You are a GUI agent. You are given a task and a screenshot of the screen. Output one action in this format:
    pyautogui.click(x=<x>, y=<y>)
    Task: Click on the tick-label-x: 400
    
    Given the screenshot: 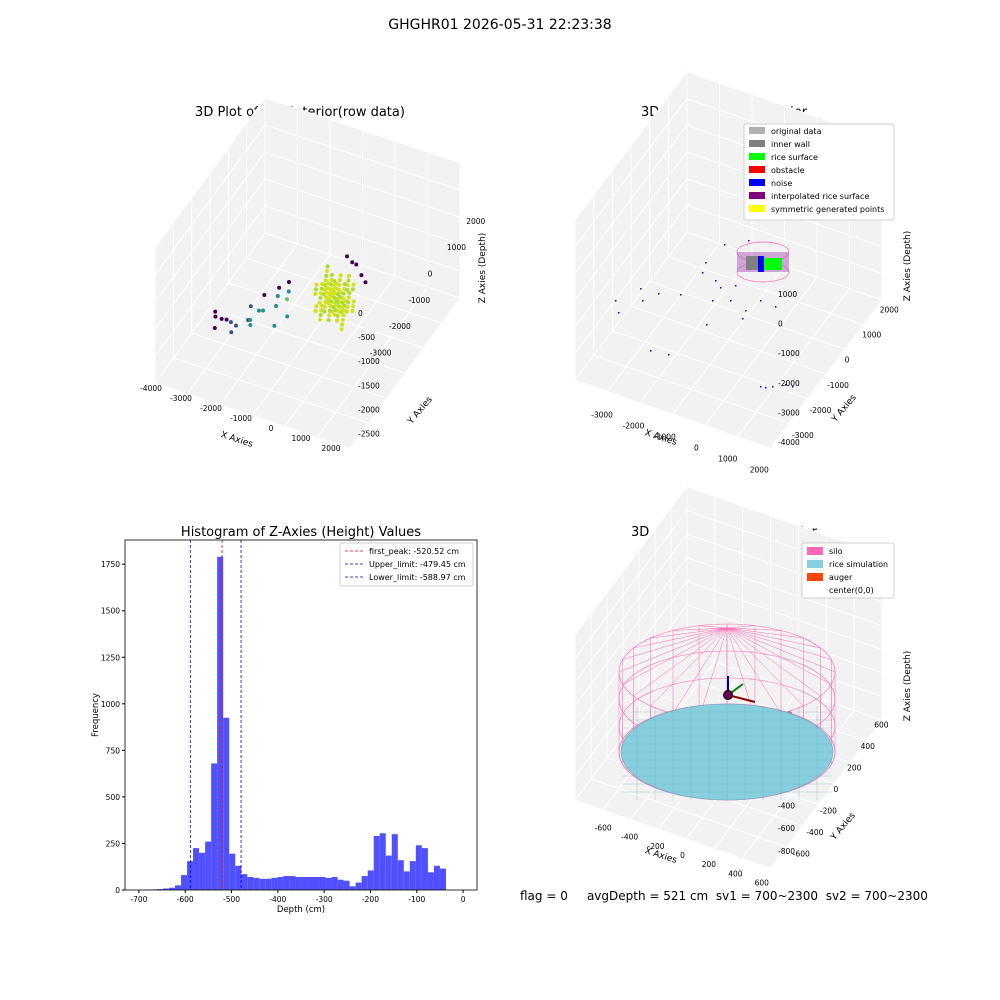 What is the action you would take?
    pyautogui.click(x=735, y=873)
    